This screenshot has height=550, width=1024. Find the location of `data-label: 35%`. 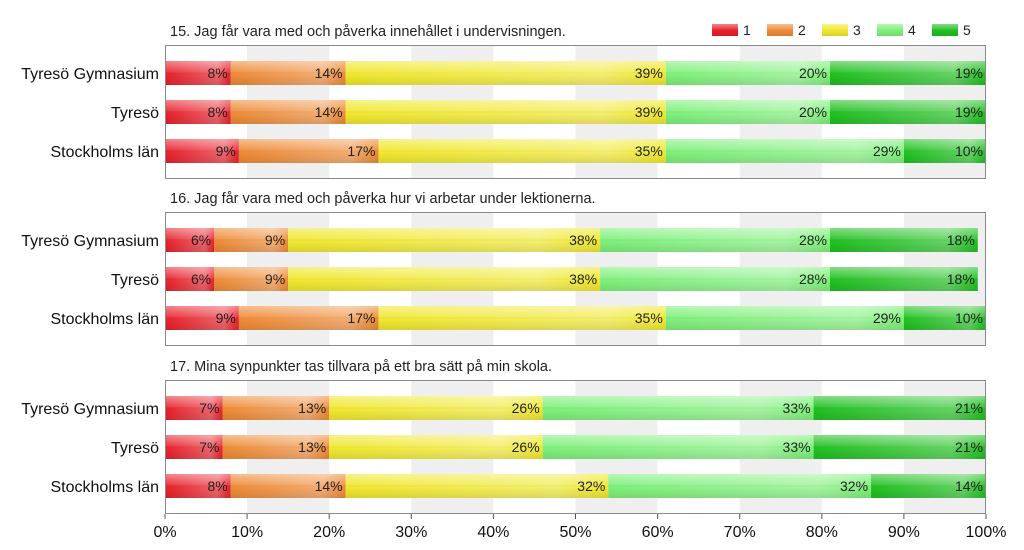

data-label: 35% is located at coordinates (649, 151).